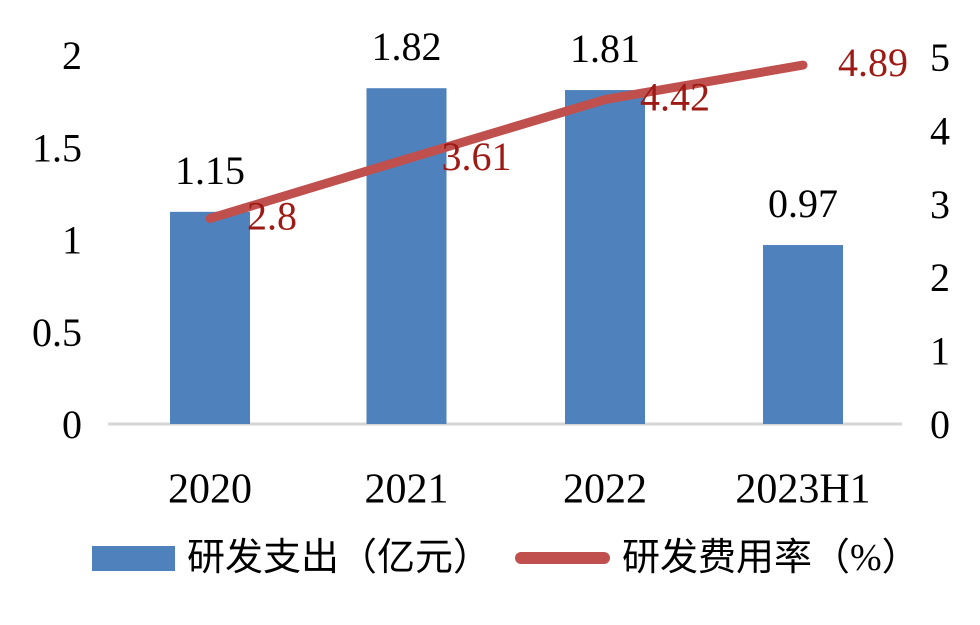 The width and height of the screenshot is (980, 625). What do you see at coordinates (407, 490) in the screenshot?
I see `x-axis-label-2021: 2021` at bounding box center [407, 490].